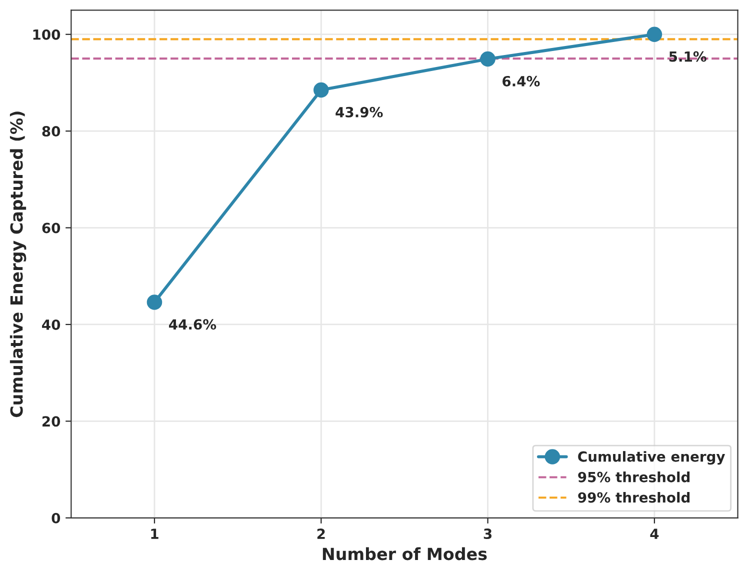 This screenshot has width=749, height=566. I want to click on annotation: 44.6%, so click(192, 324).